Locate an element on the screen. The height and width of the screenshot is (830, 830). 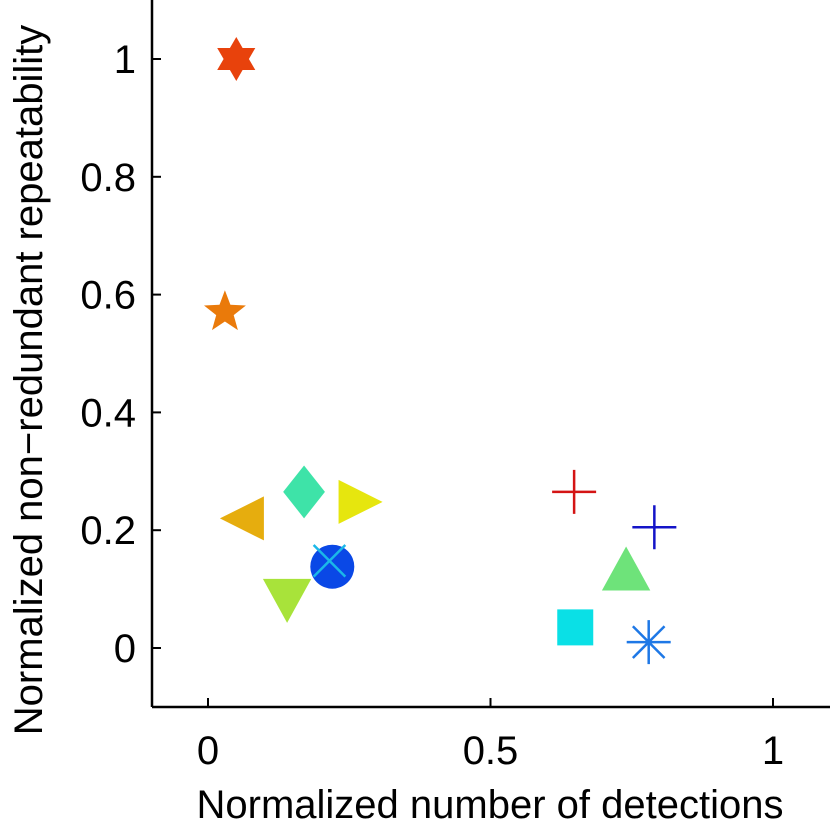
y-axis-label: Normalized non−redundant repeatability is located at coordinates (29, 380).